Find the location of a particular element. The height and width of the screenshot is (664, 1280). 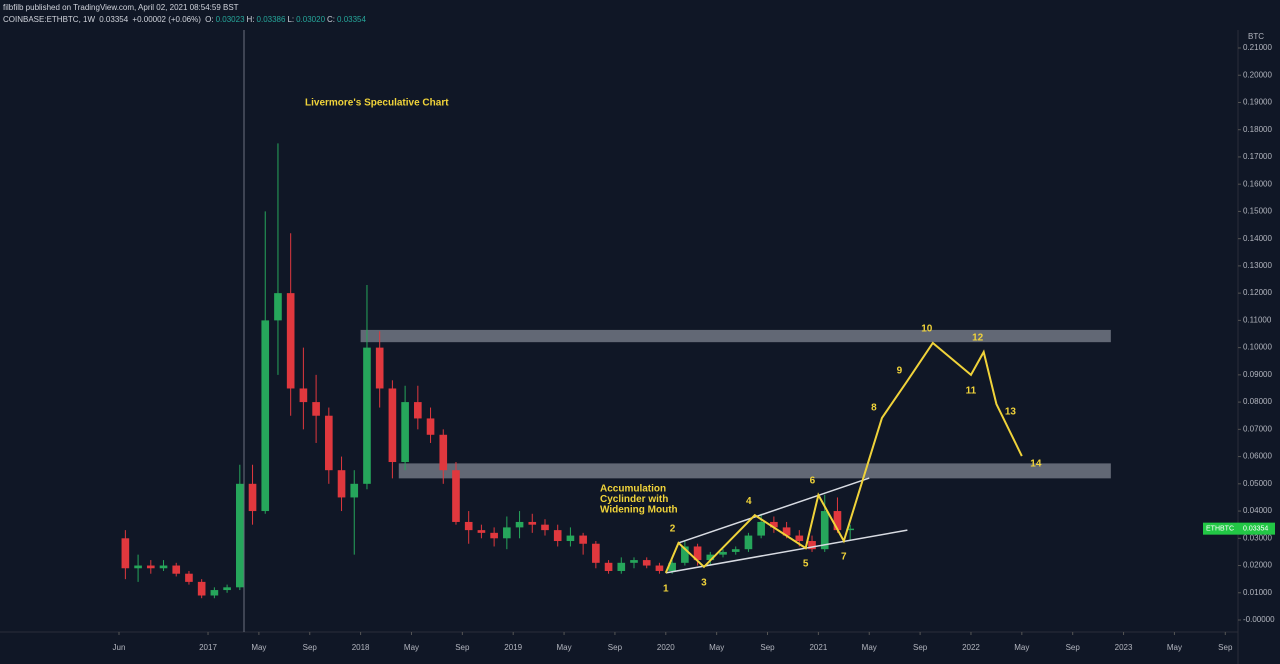

wave-label: 11 is located at coordinates (971, 390).